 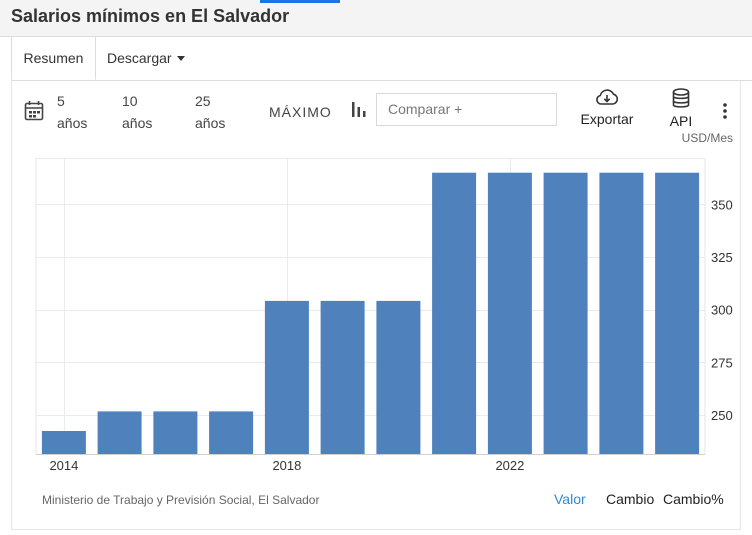 What do you see at coordinates (607, 107) in the screenshot?
I see `export-button: Exportar` at bounding box center [607, 107].